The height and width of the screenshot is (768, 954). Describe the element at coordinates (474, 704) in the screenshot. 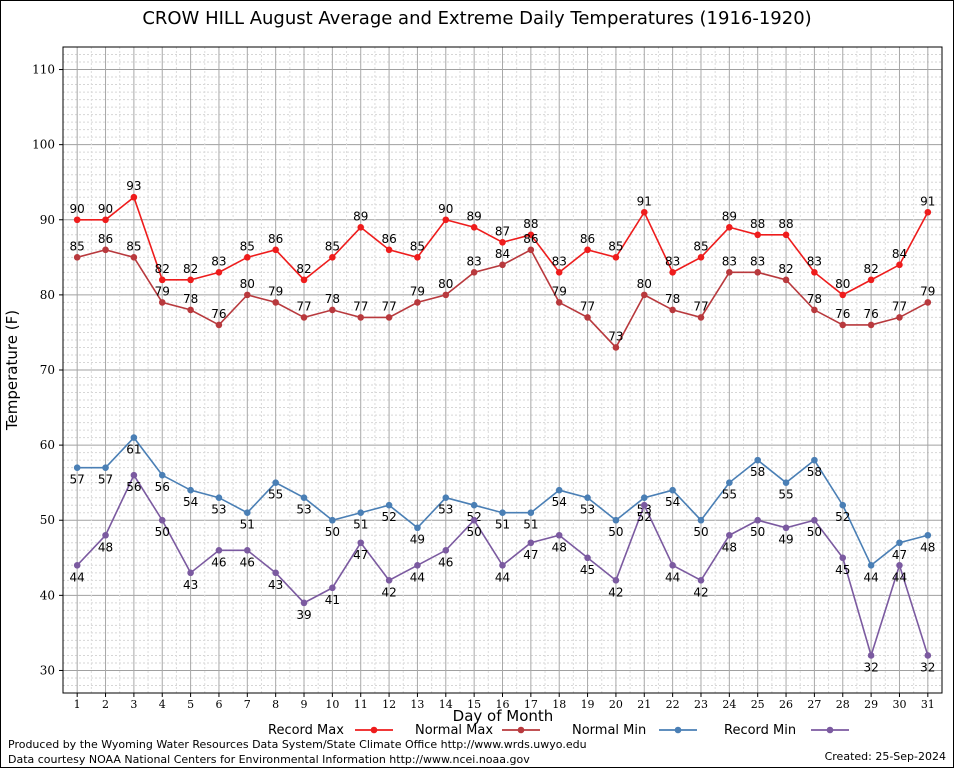

I see `x-tick-label: 15` at that location.